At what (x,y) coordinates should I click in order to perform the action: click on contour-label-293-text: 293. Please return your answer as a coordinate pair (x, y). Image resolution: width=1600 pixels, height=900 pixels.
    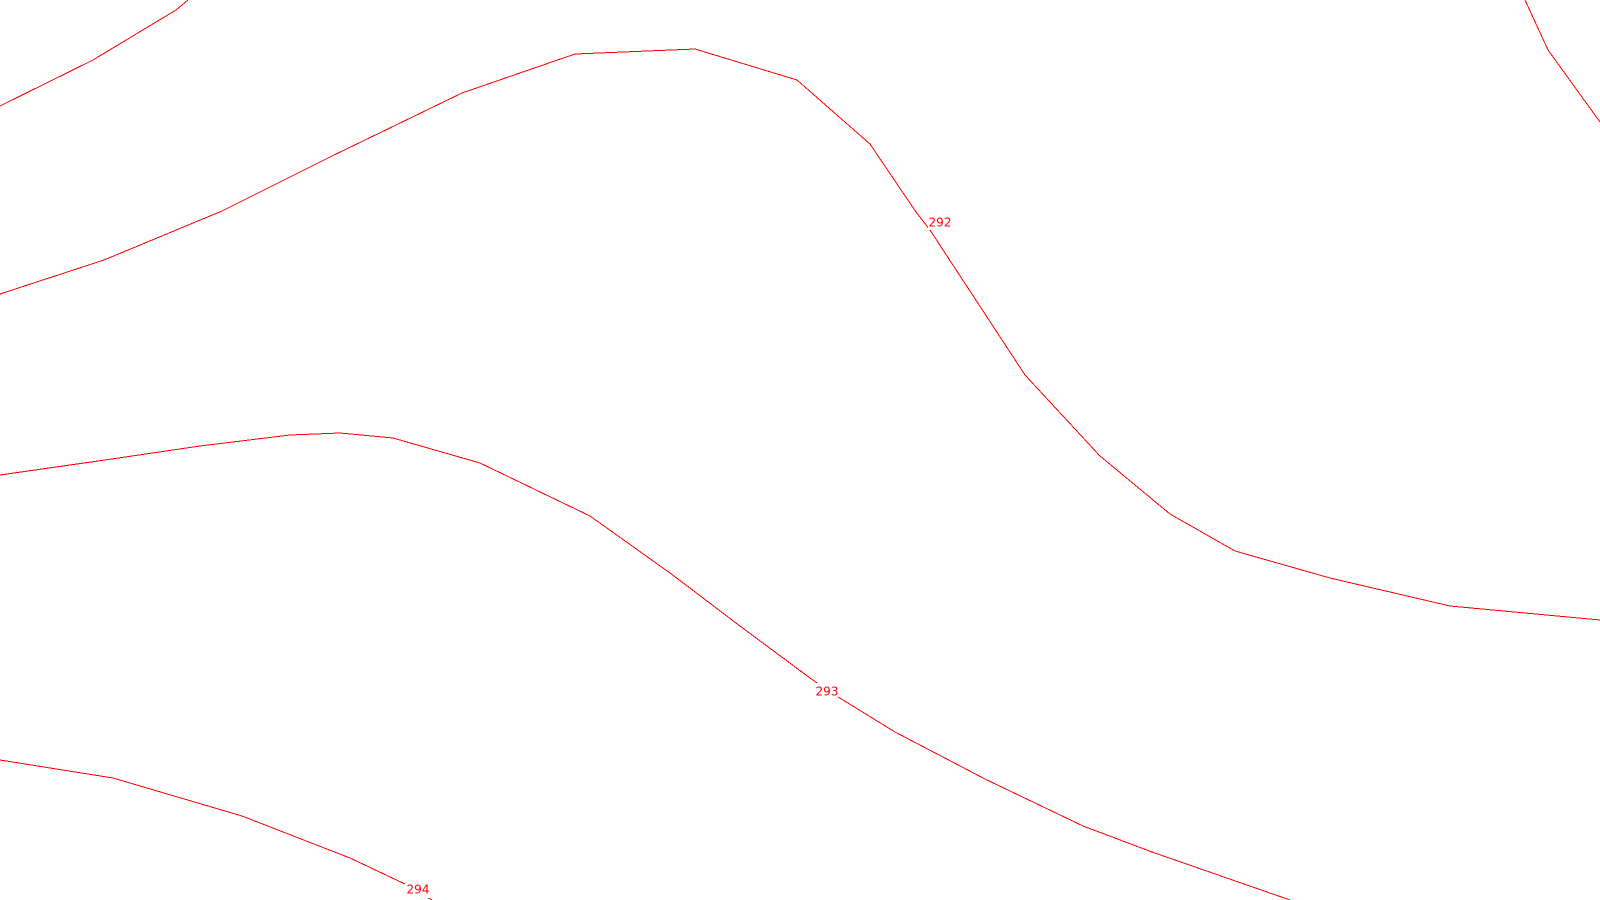
    Looking at the image, I should click on (827, 692).